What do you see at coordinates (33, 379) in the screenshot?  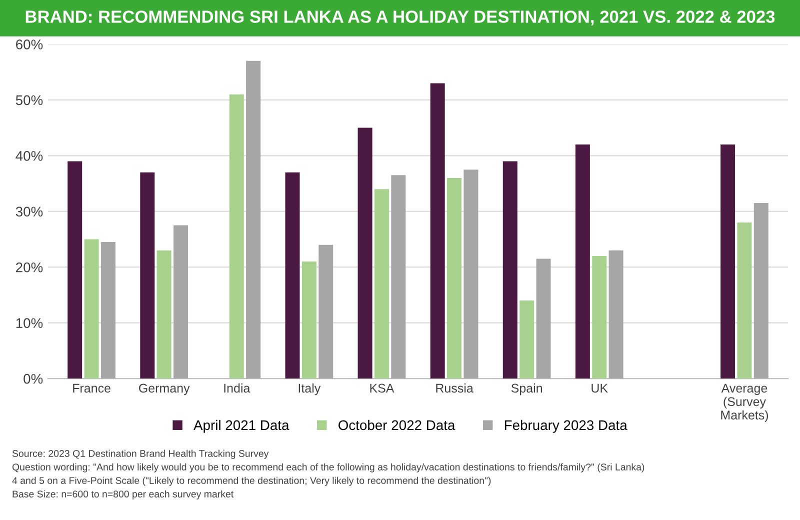 I see `y-tick-label: 0%` at bounding box center [33, 379].